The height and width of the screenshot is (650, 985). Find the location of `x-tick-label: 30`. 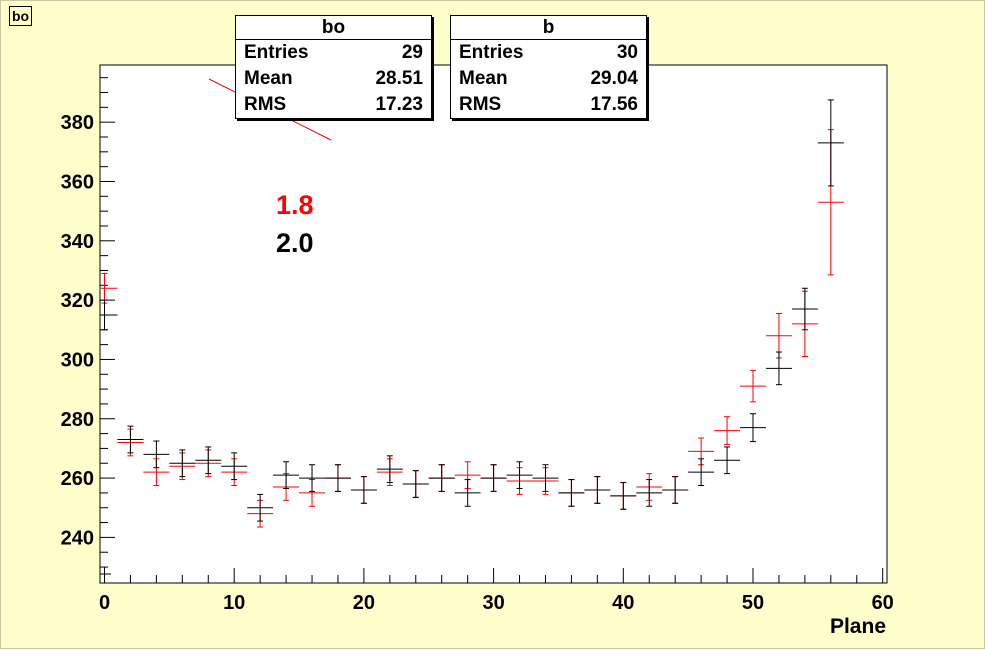

x-tick-label: 30 is located at coordinates (493, 603).